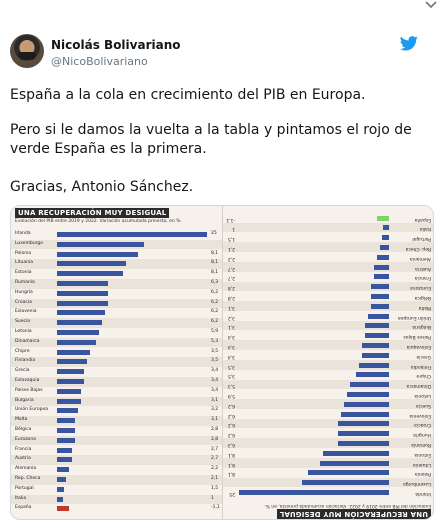  I want to click on bar-category-label: Letonia, so click(422, 395).